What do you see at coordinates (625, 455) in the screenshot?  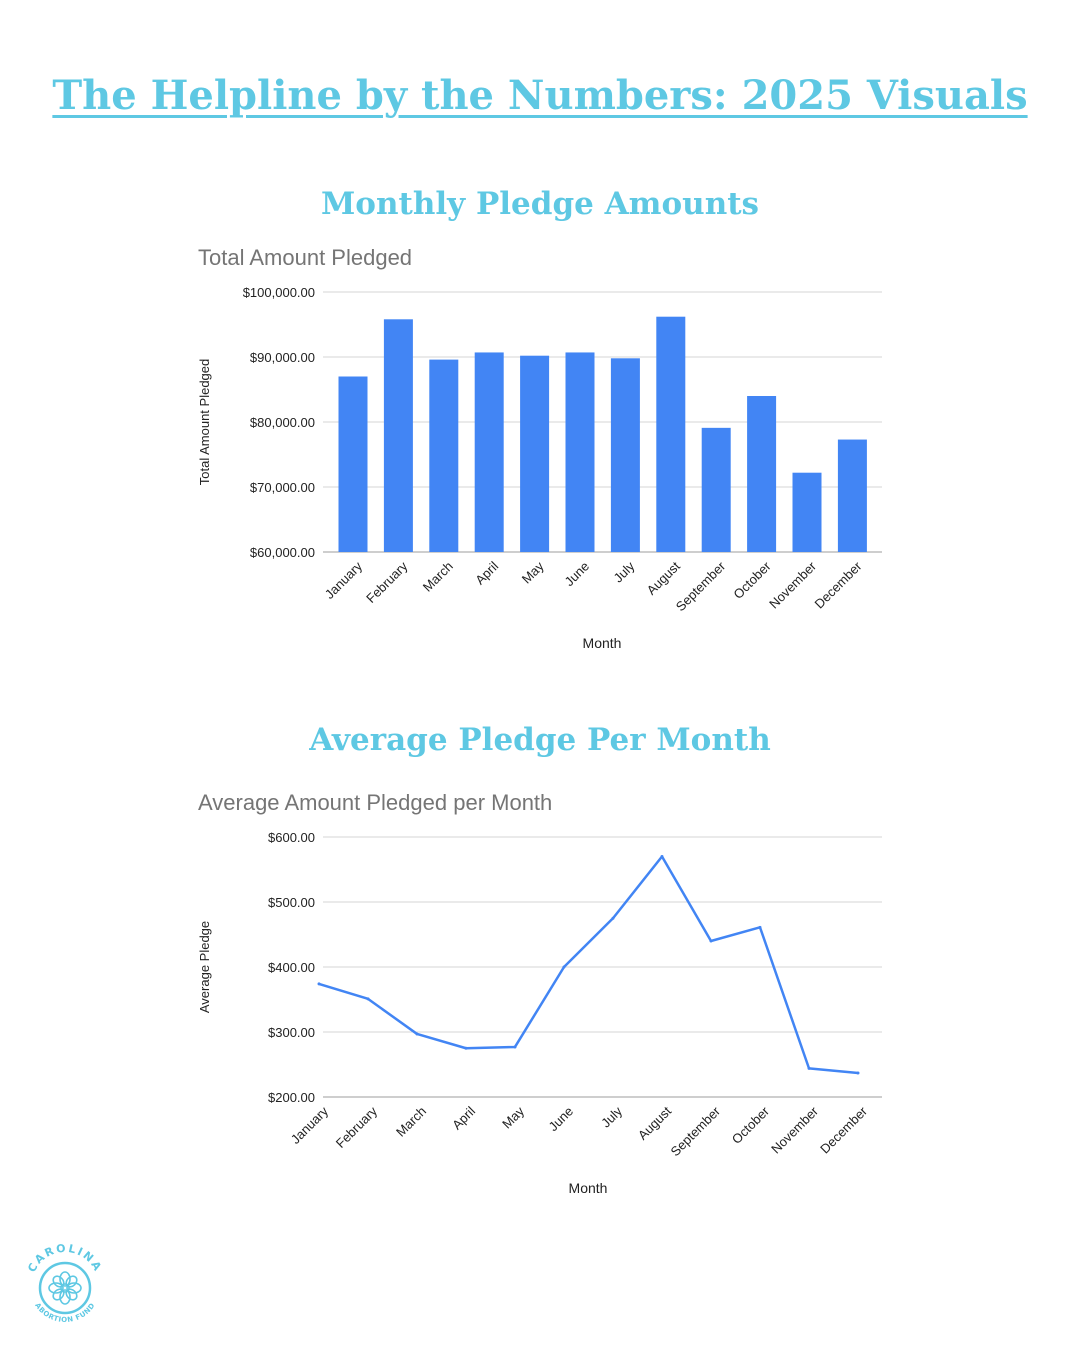 I see `bar-july` at bounding box center [625, 455].